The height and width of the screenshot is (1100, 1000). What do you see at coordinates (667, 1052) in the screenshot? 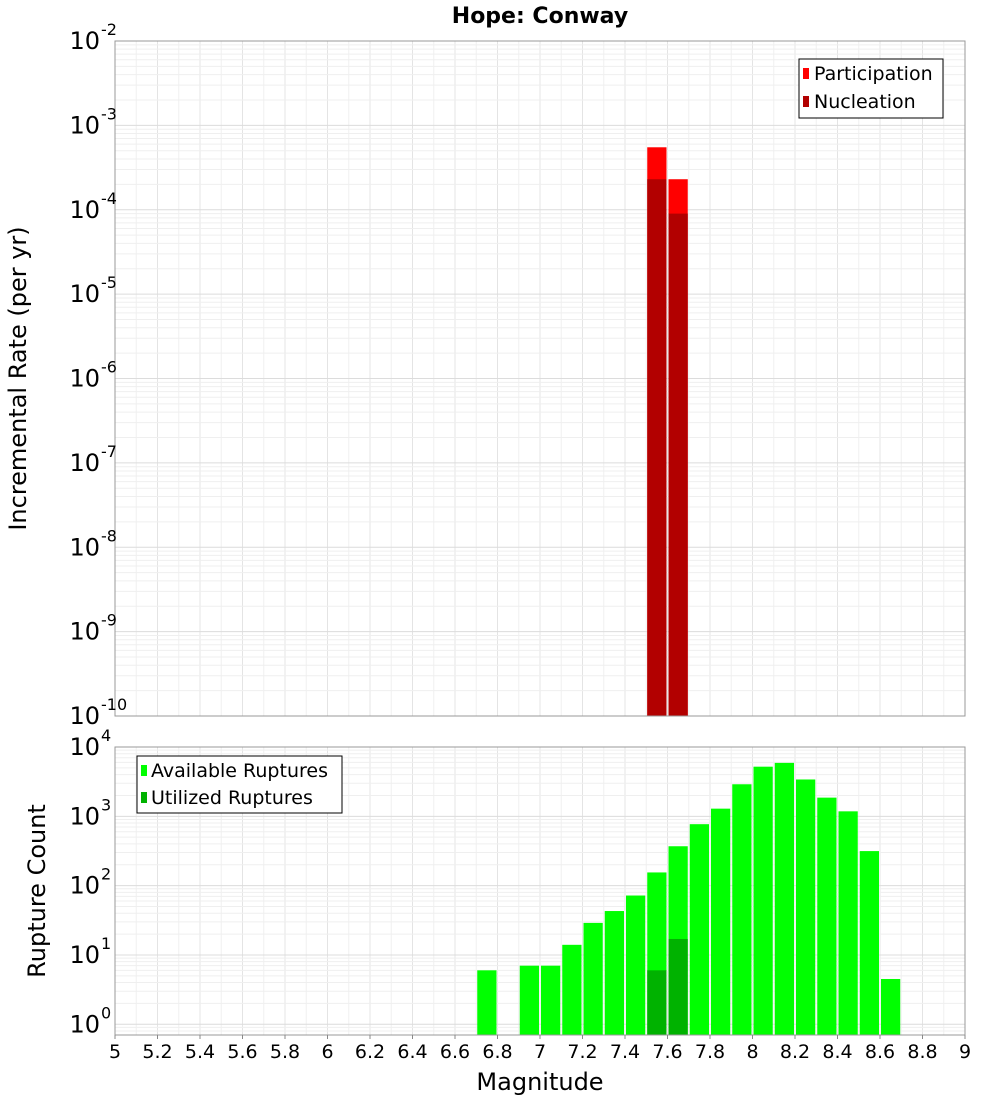
I see `x-tick-label: 7.6` at bounding box center [667, 1052].